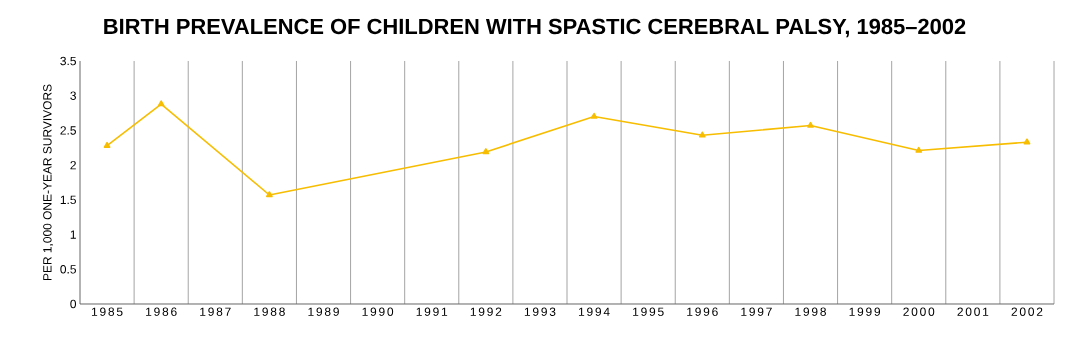 Image resolution: width=1069 pixels, height=350 pixels. What do you see at coordinates (323, 311) in the screenshot?
I see `x-tick-label: 1989` at bounding box center [323, 311].